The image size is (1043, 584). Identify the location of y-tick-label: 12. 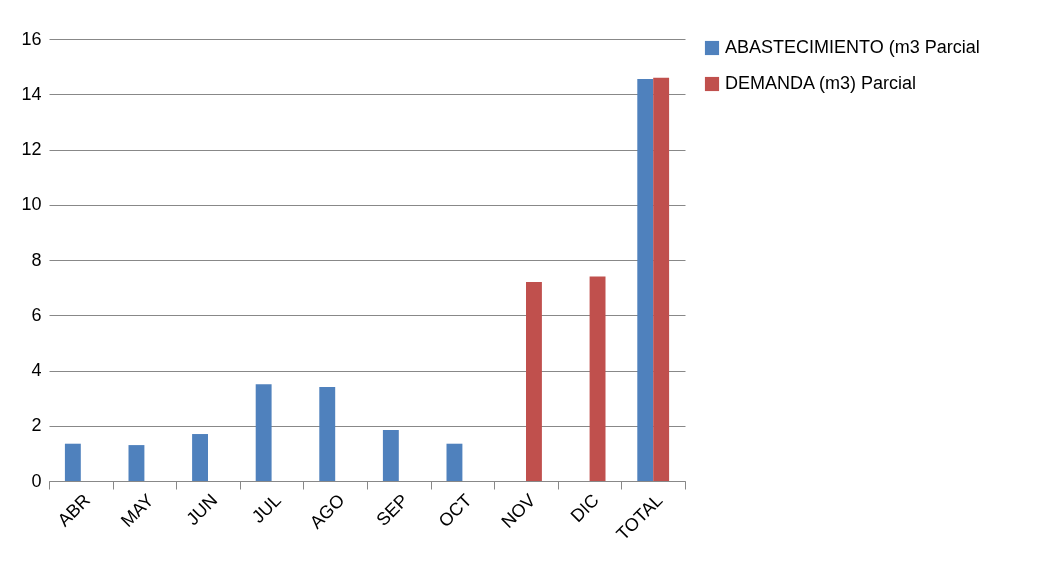
(31, 149).